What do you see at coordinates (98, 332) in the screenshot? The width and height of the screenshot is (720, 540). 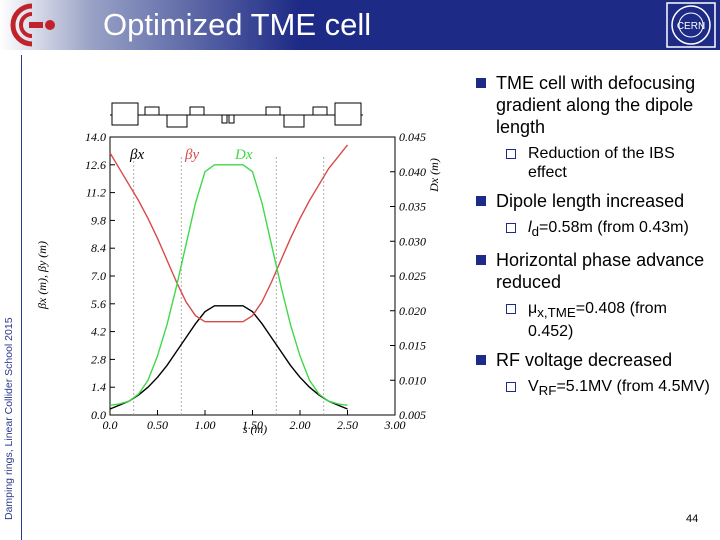 I see `y-left-tick-label: 4.2` at bounding box center [98, 332].